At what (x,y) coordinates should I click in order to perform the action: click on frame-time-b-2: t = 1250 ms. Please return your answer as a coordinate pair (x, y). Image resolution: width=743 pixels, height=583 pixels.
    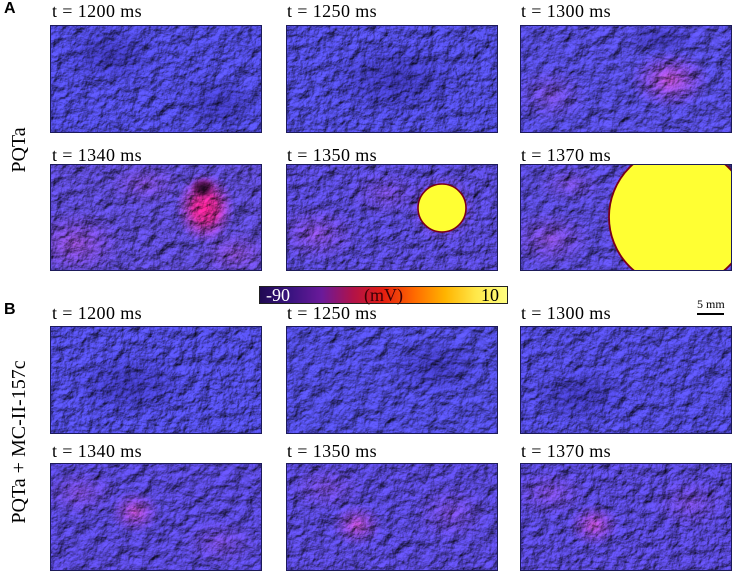
    Looking at the image, I should click on (332, 313).